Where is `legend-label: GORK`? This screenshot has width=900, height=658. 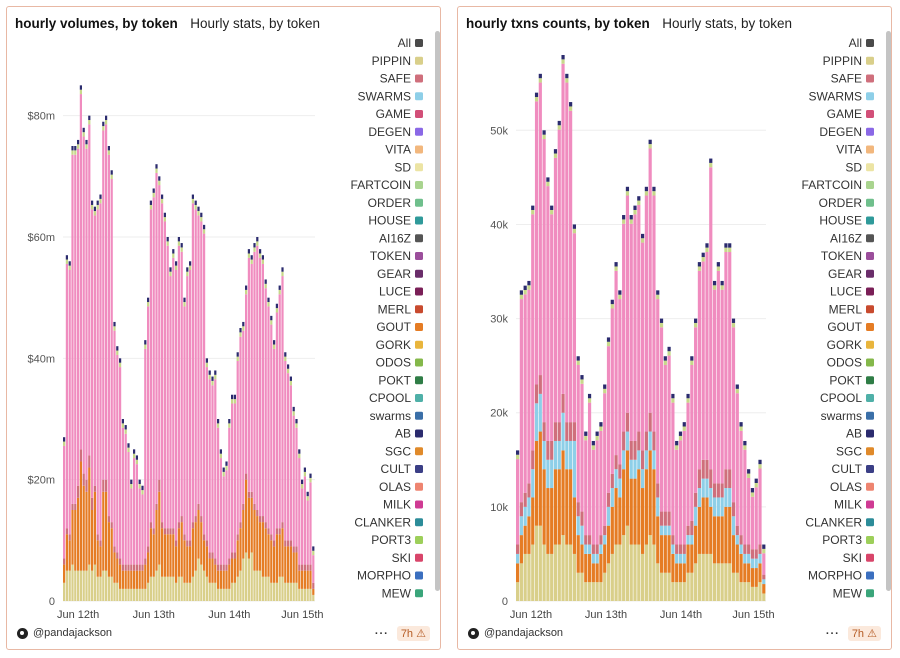 legend-label: GORK is located at coordinates (844, 345).